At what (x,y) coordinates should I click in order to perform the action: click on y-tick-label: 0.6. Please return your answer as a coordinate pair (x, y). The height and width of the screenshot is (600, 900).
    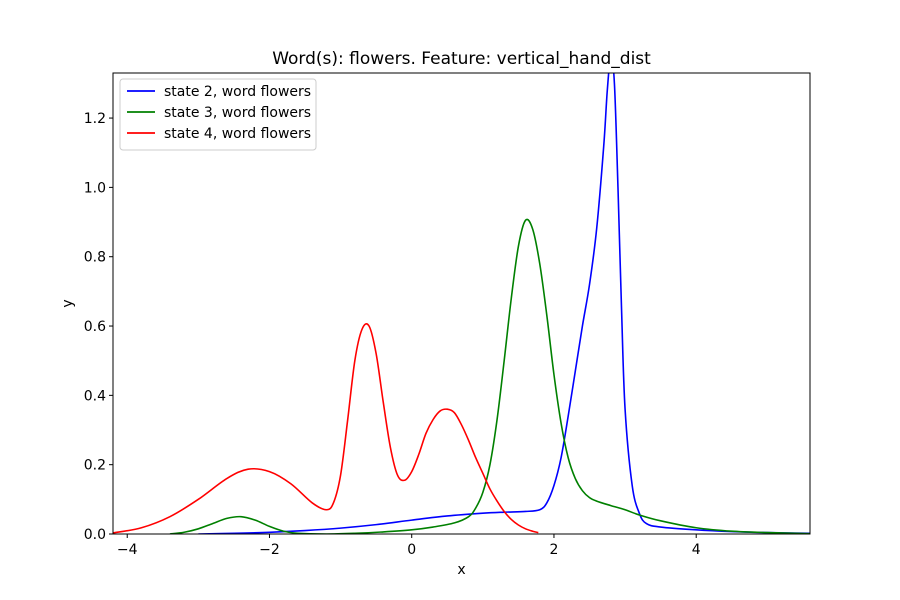
    Looking at the image, I should click on (95, 327).